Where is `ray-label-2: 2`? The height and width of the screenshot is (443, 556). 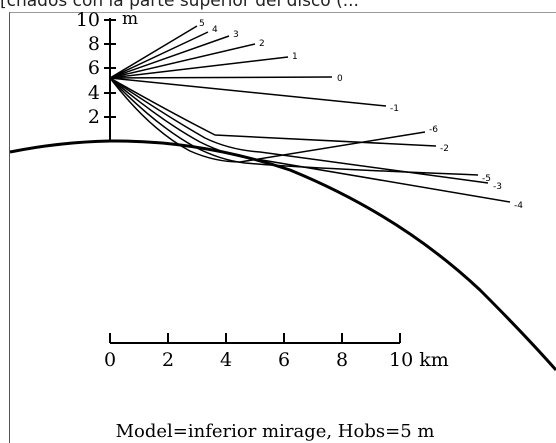
ray-label-2: 2 is located at coordinates (262, 44).